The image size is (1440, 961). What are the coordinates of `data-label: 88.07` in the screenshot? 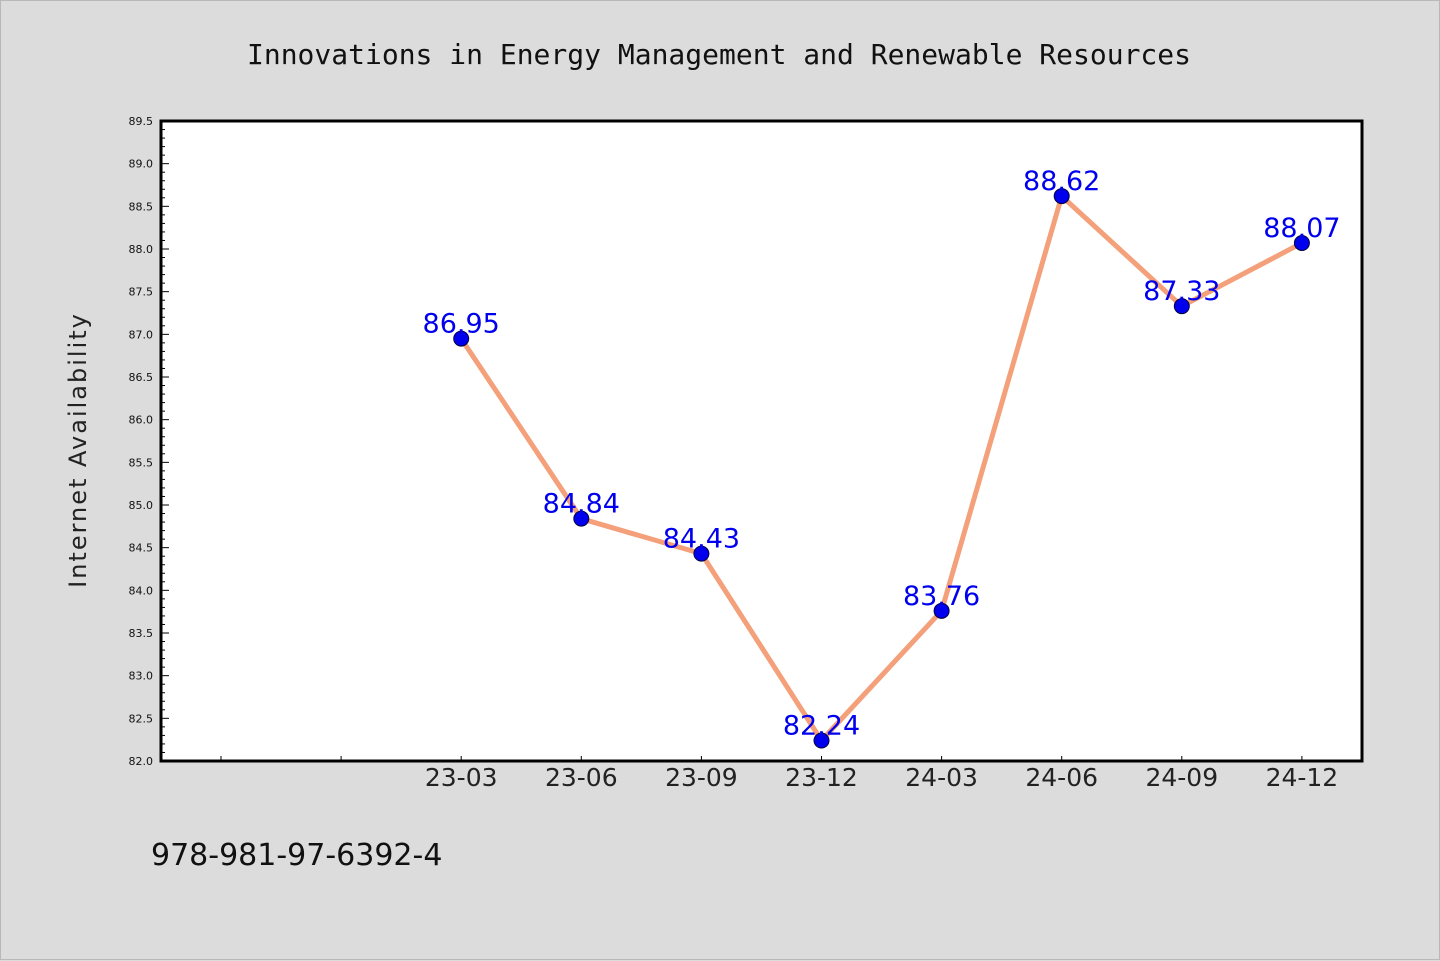 It's located at (1301, 228).